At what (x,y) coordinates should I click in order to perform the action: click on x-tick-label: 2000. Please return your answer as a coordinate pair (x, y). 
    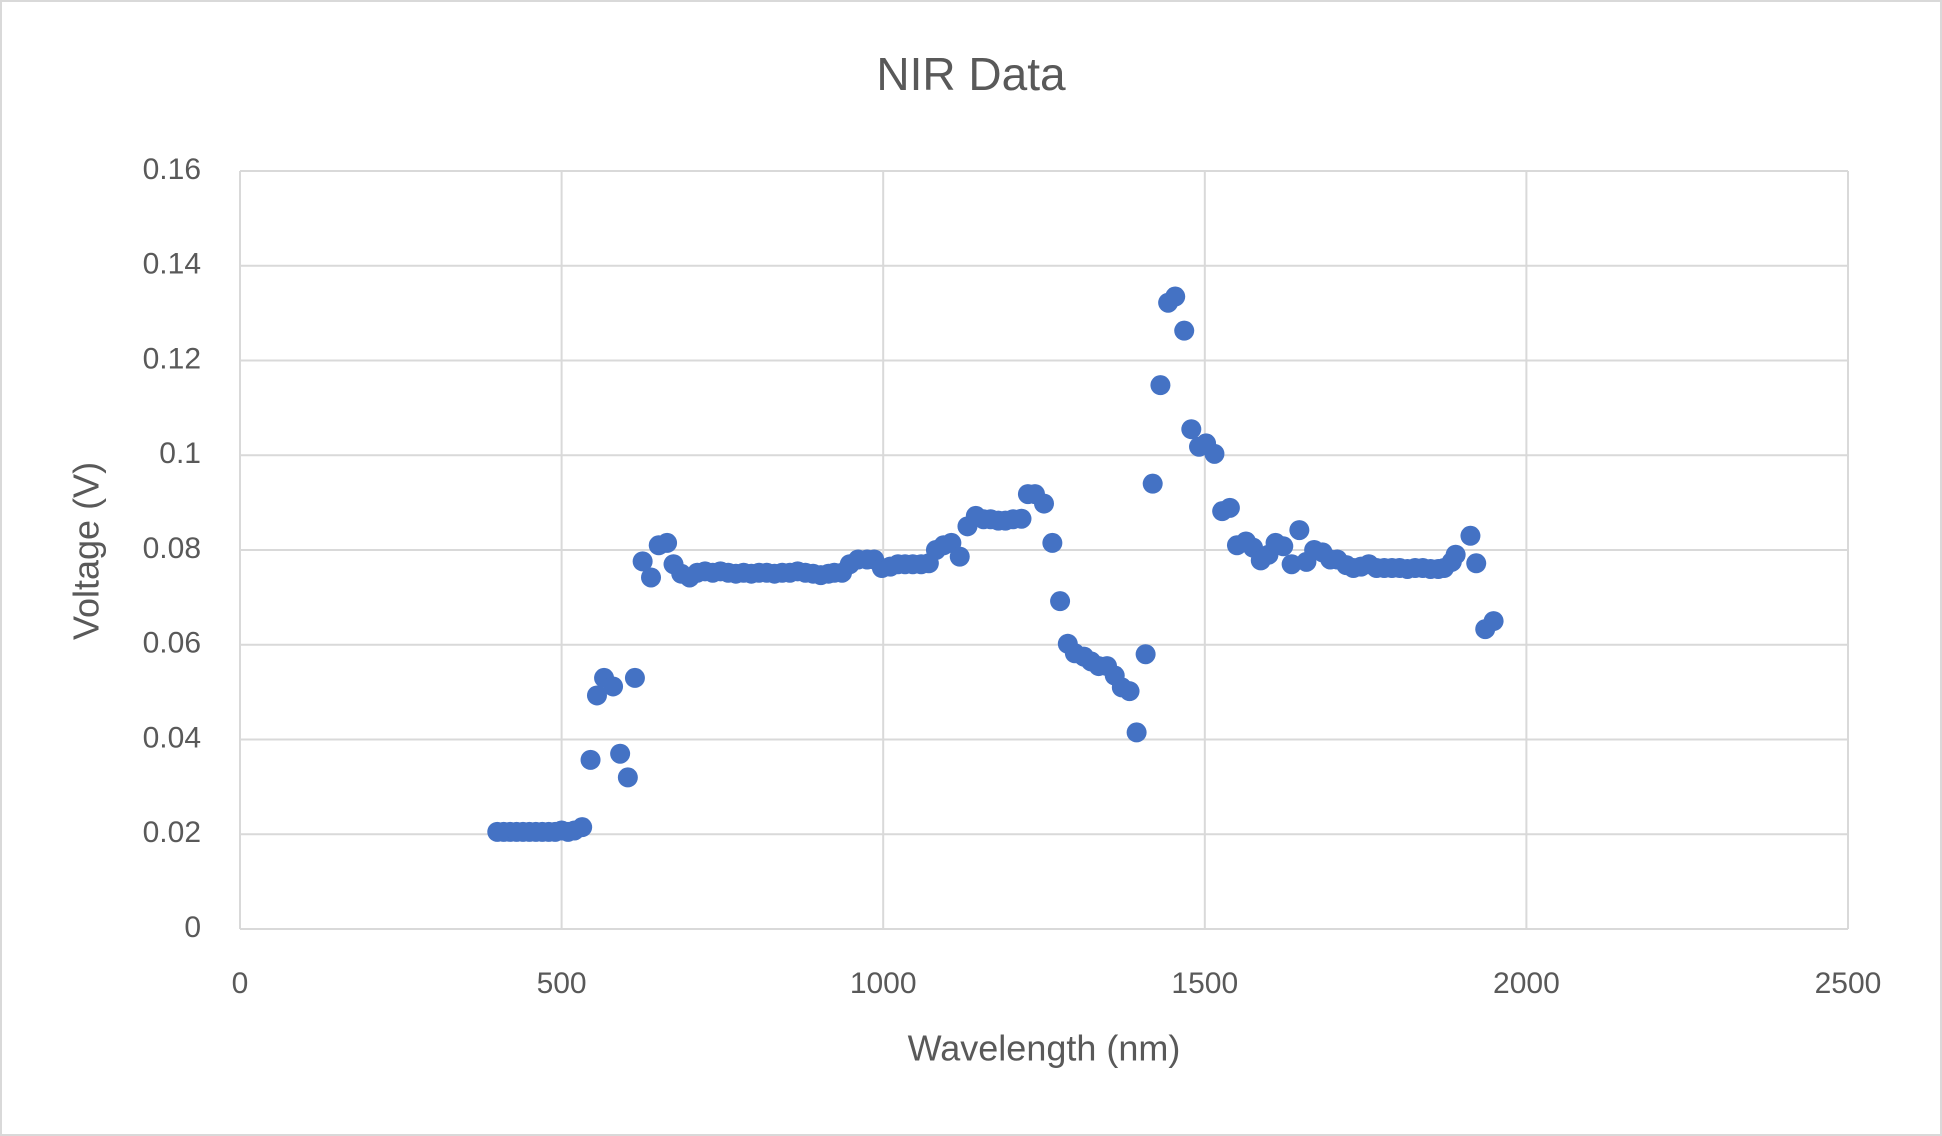
    Looking at the image, I should click on (1526, 983).